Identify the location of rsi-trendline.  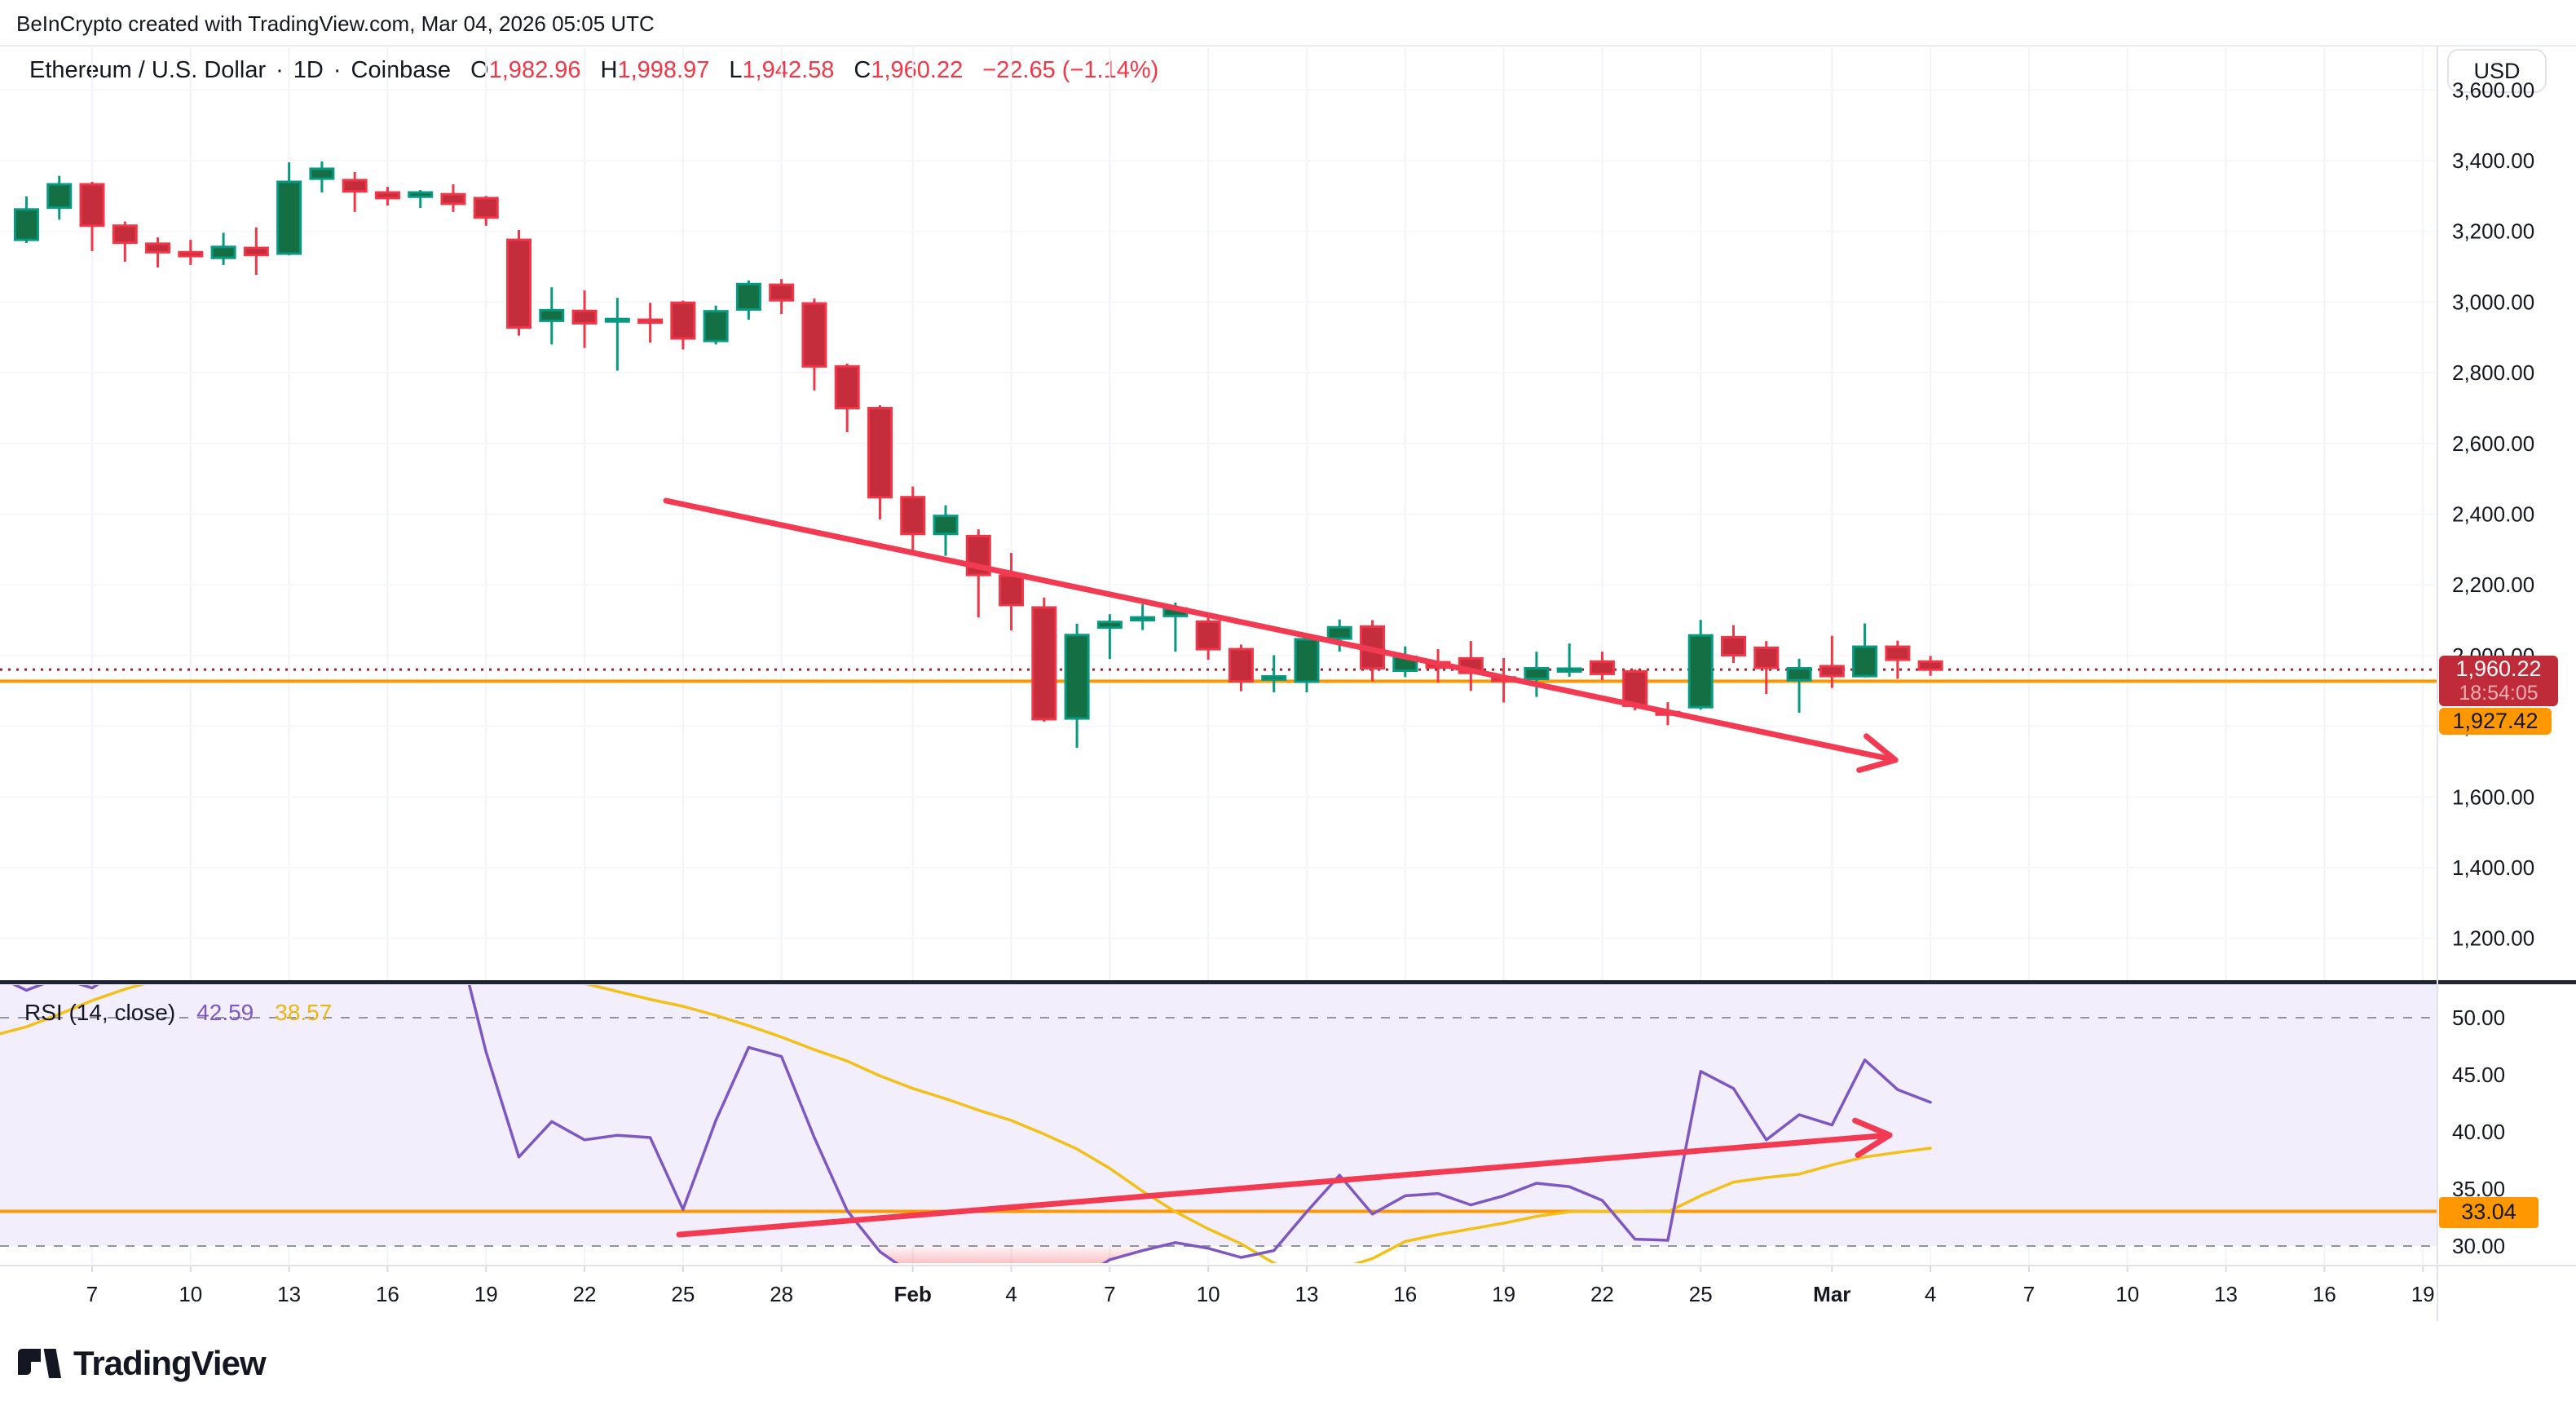
(1284, 1178).